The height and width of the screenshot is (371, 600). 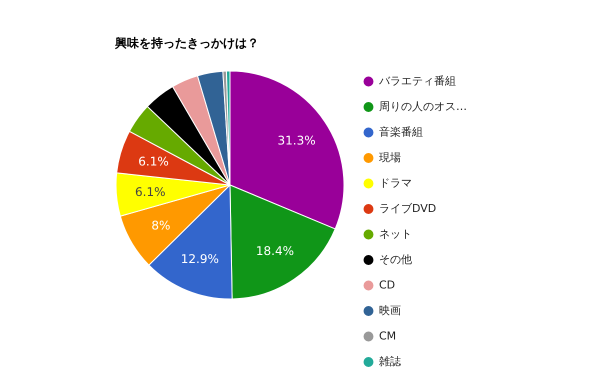 I want to click on legend-label: CM, so click(x=387, y=336).